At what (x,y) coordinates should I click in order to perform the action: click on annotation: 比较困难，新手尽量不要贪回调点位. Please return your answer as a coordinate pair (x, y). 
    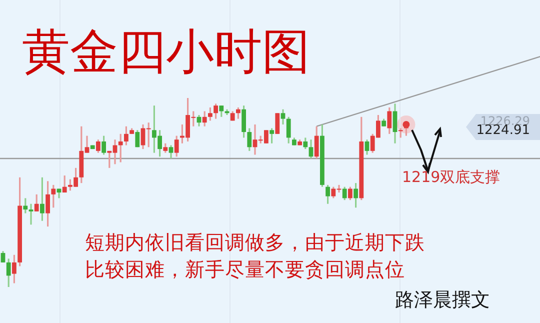
    Looking at the image, I should click on (245, 269).